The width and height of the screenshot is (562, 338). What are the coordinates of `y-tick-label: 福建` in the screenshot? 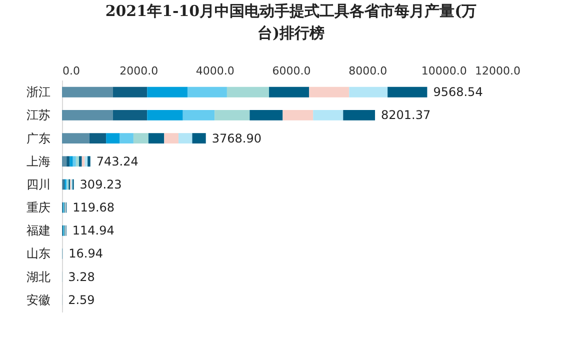 It's located at (38, 231).